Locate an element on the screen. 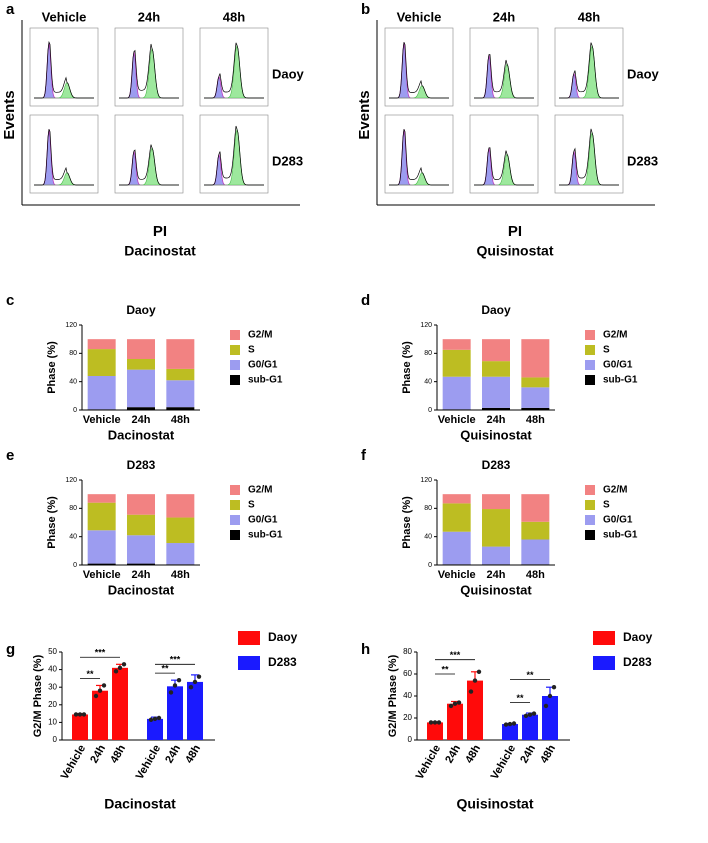  legend-label: sub-G1 is located at coordinates (265, 380).